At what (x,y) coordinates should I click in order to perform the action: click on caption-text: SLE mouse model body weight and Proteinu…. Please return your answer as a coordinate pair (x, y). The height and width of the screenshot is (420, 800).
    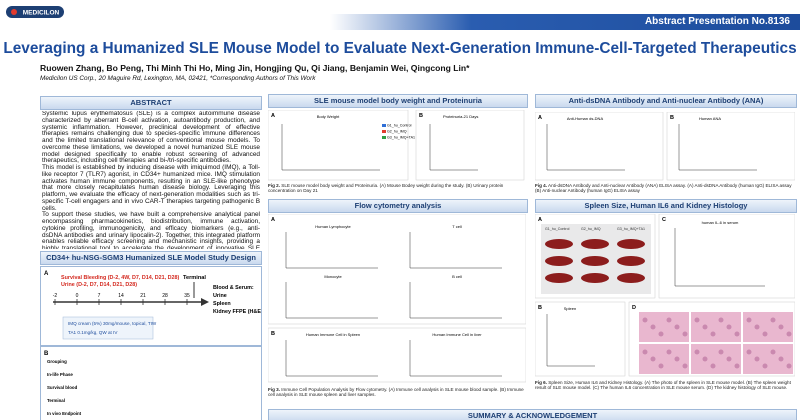
    Looking at the image, I should click on (386, 188).